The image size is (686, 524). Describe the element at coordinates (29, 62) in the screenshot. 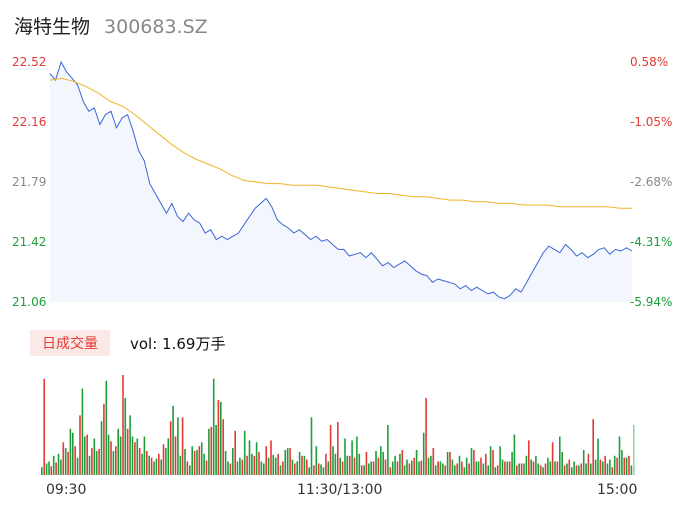

I see `y-left-tick: 22.52` at that location.